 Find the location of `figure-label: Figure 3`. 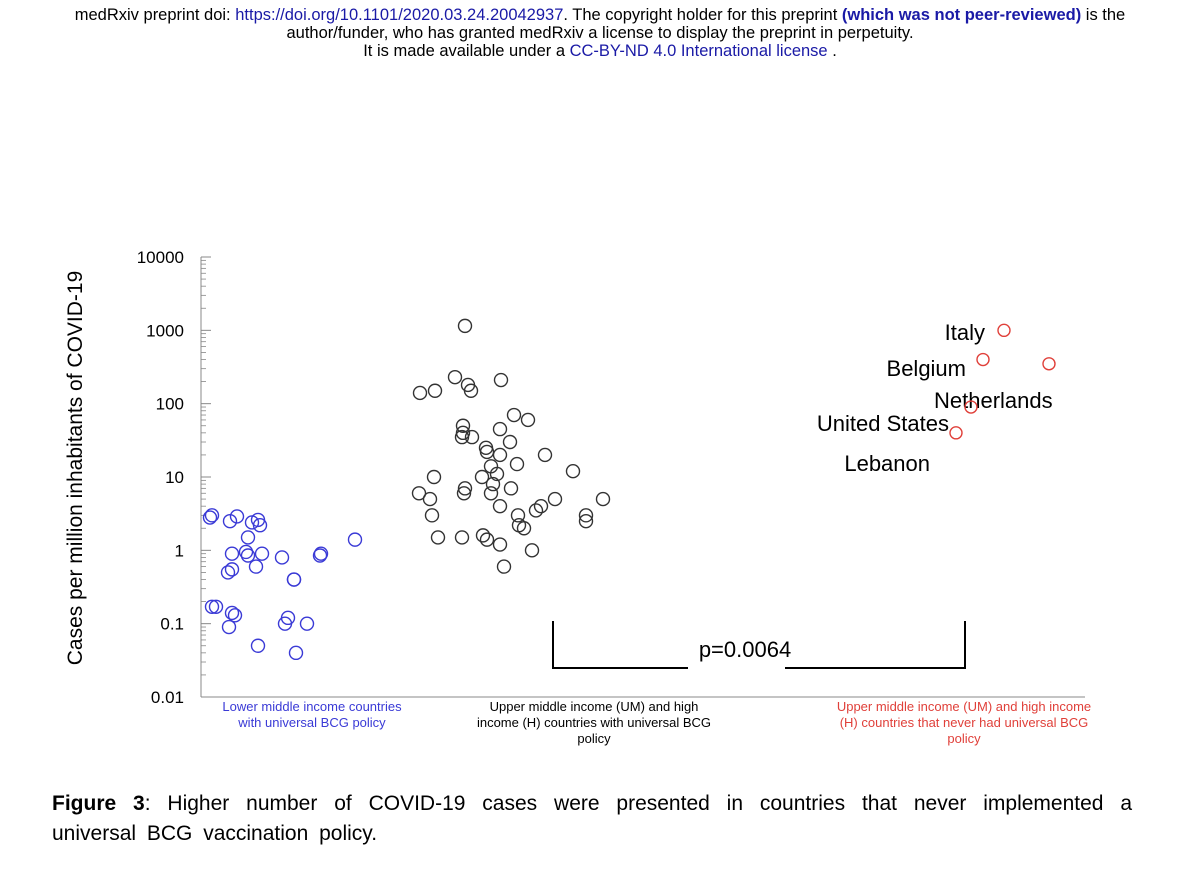

figure-label: Figure 3 is located at coordinates (98, 803).